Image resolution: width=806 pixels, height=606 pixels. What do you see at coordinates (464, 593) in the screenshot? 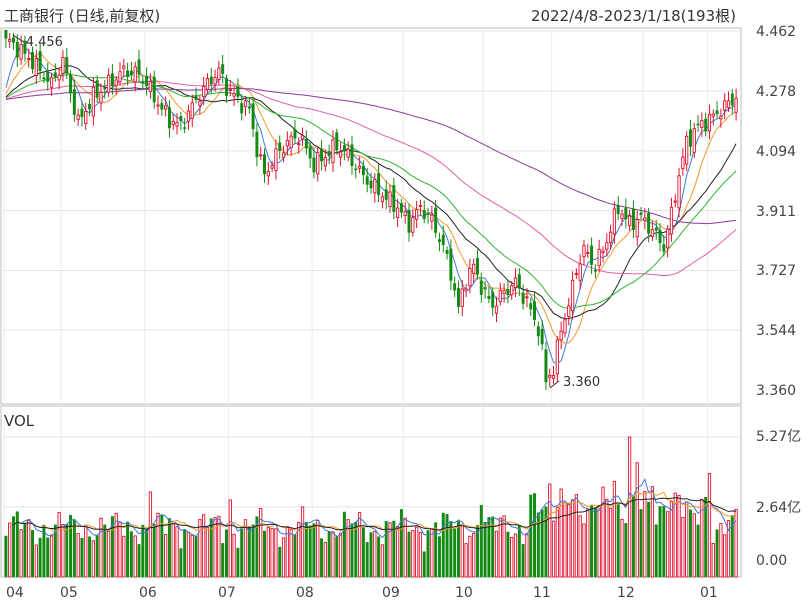
I see `x-tick-label: 10` at bounding box center [464, 593].